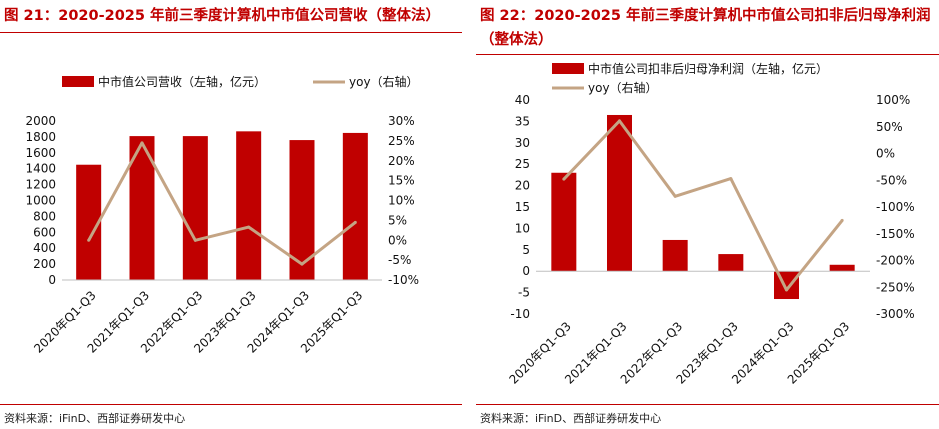  What do you see at coordinates (182, 81) in the screenshot?
I see `legend-bar-label: 中市值公司营收（左轴，亿元）` at bounding box center [182, 81].